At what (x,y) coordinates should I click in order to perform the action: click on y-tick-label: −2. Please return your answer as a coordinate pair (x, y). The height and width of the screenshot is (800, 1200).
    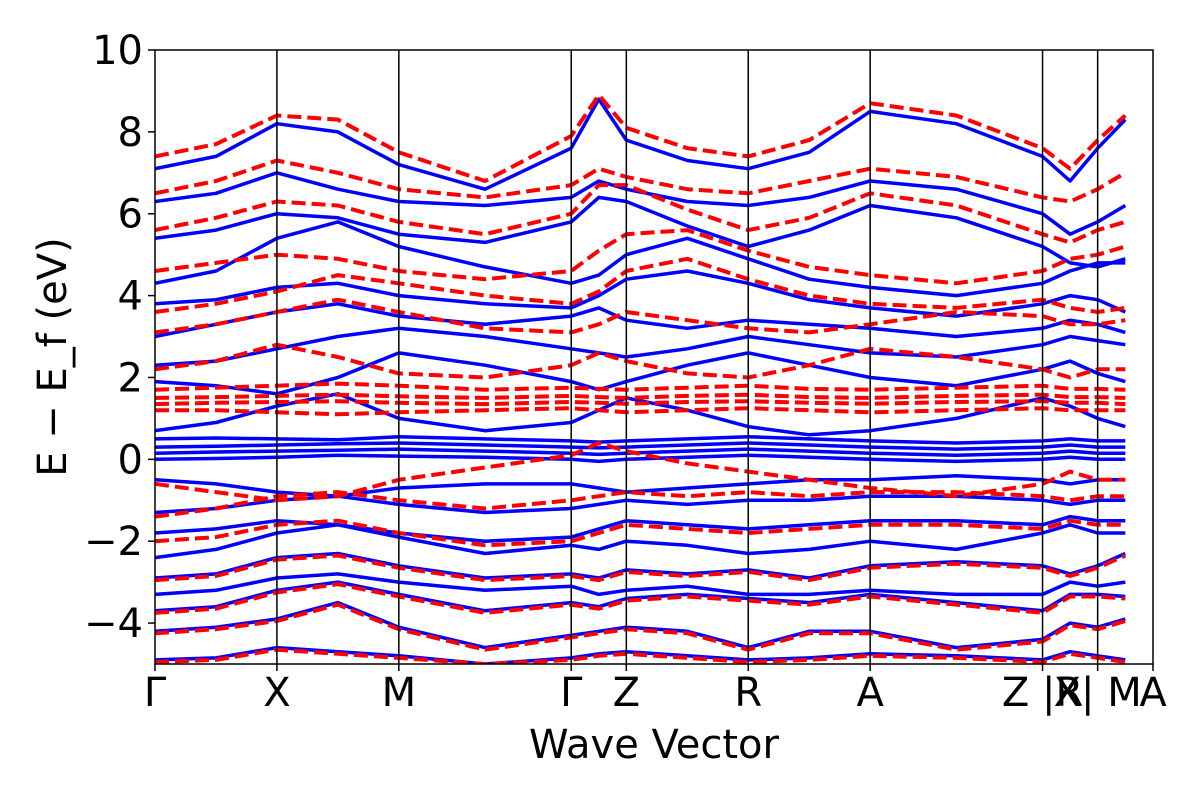
    Looking at the image, I should click on (113, 542).